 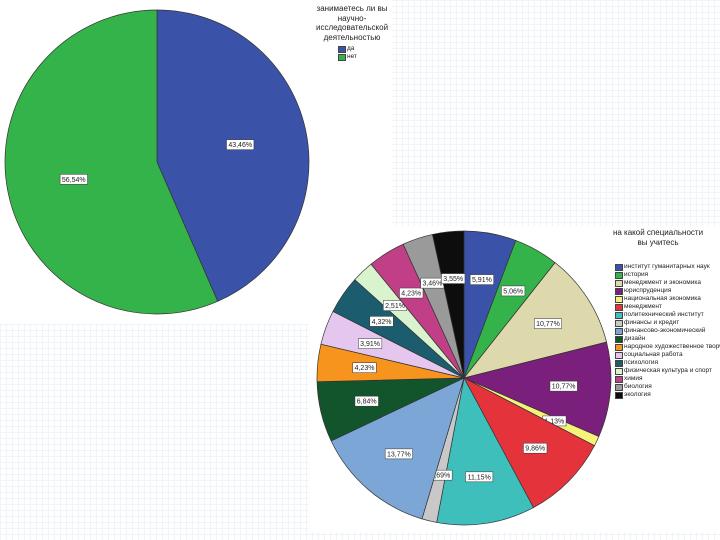 What do you see at coordinates (667, 275) in the screenshot?
I see `specialty-legend-item-1: история` at bounding box center [667, 275].